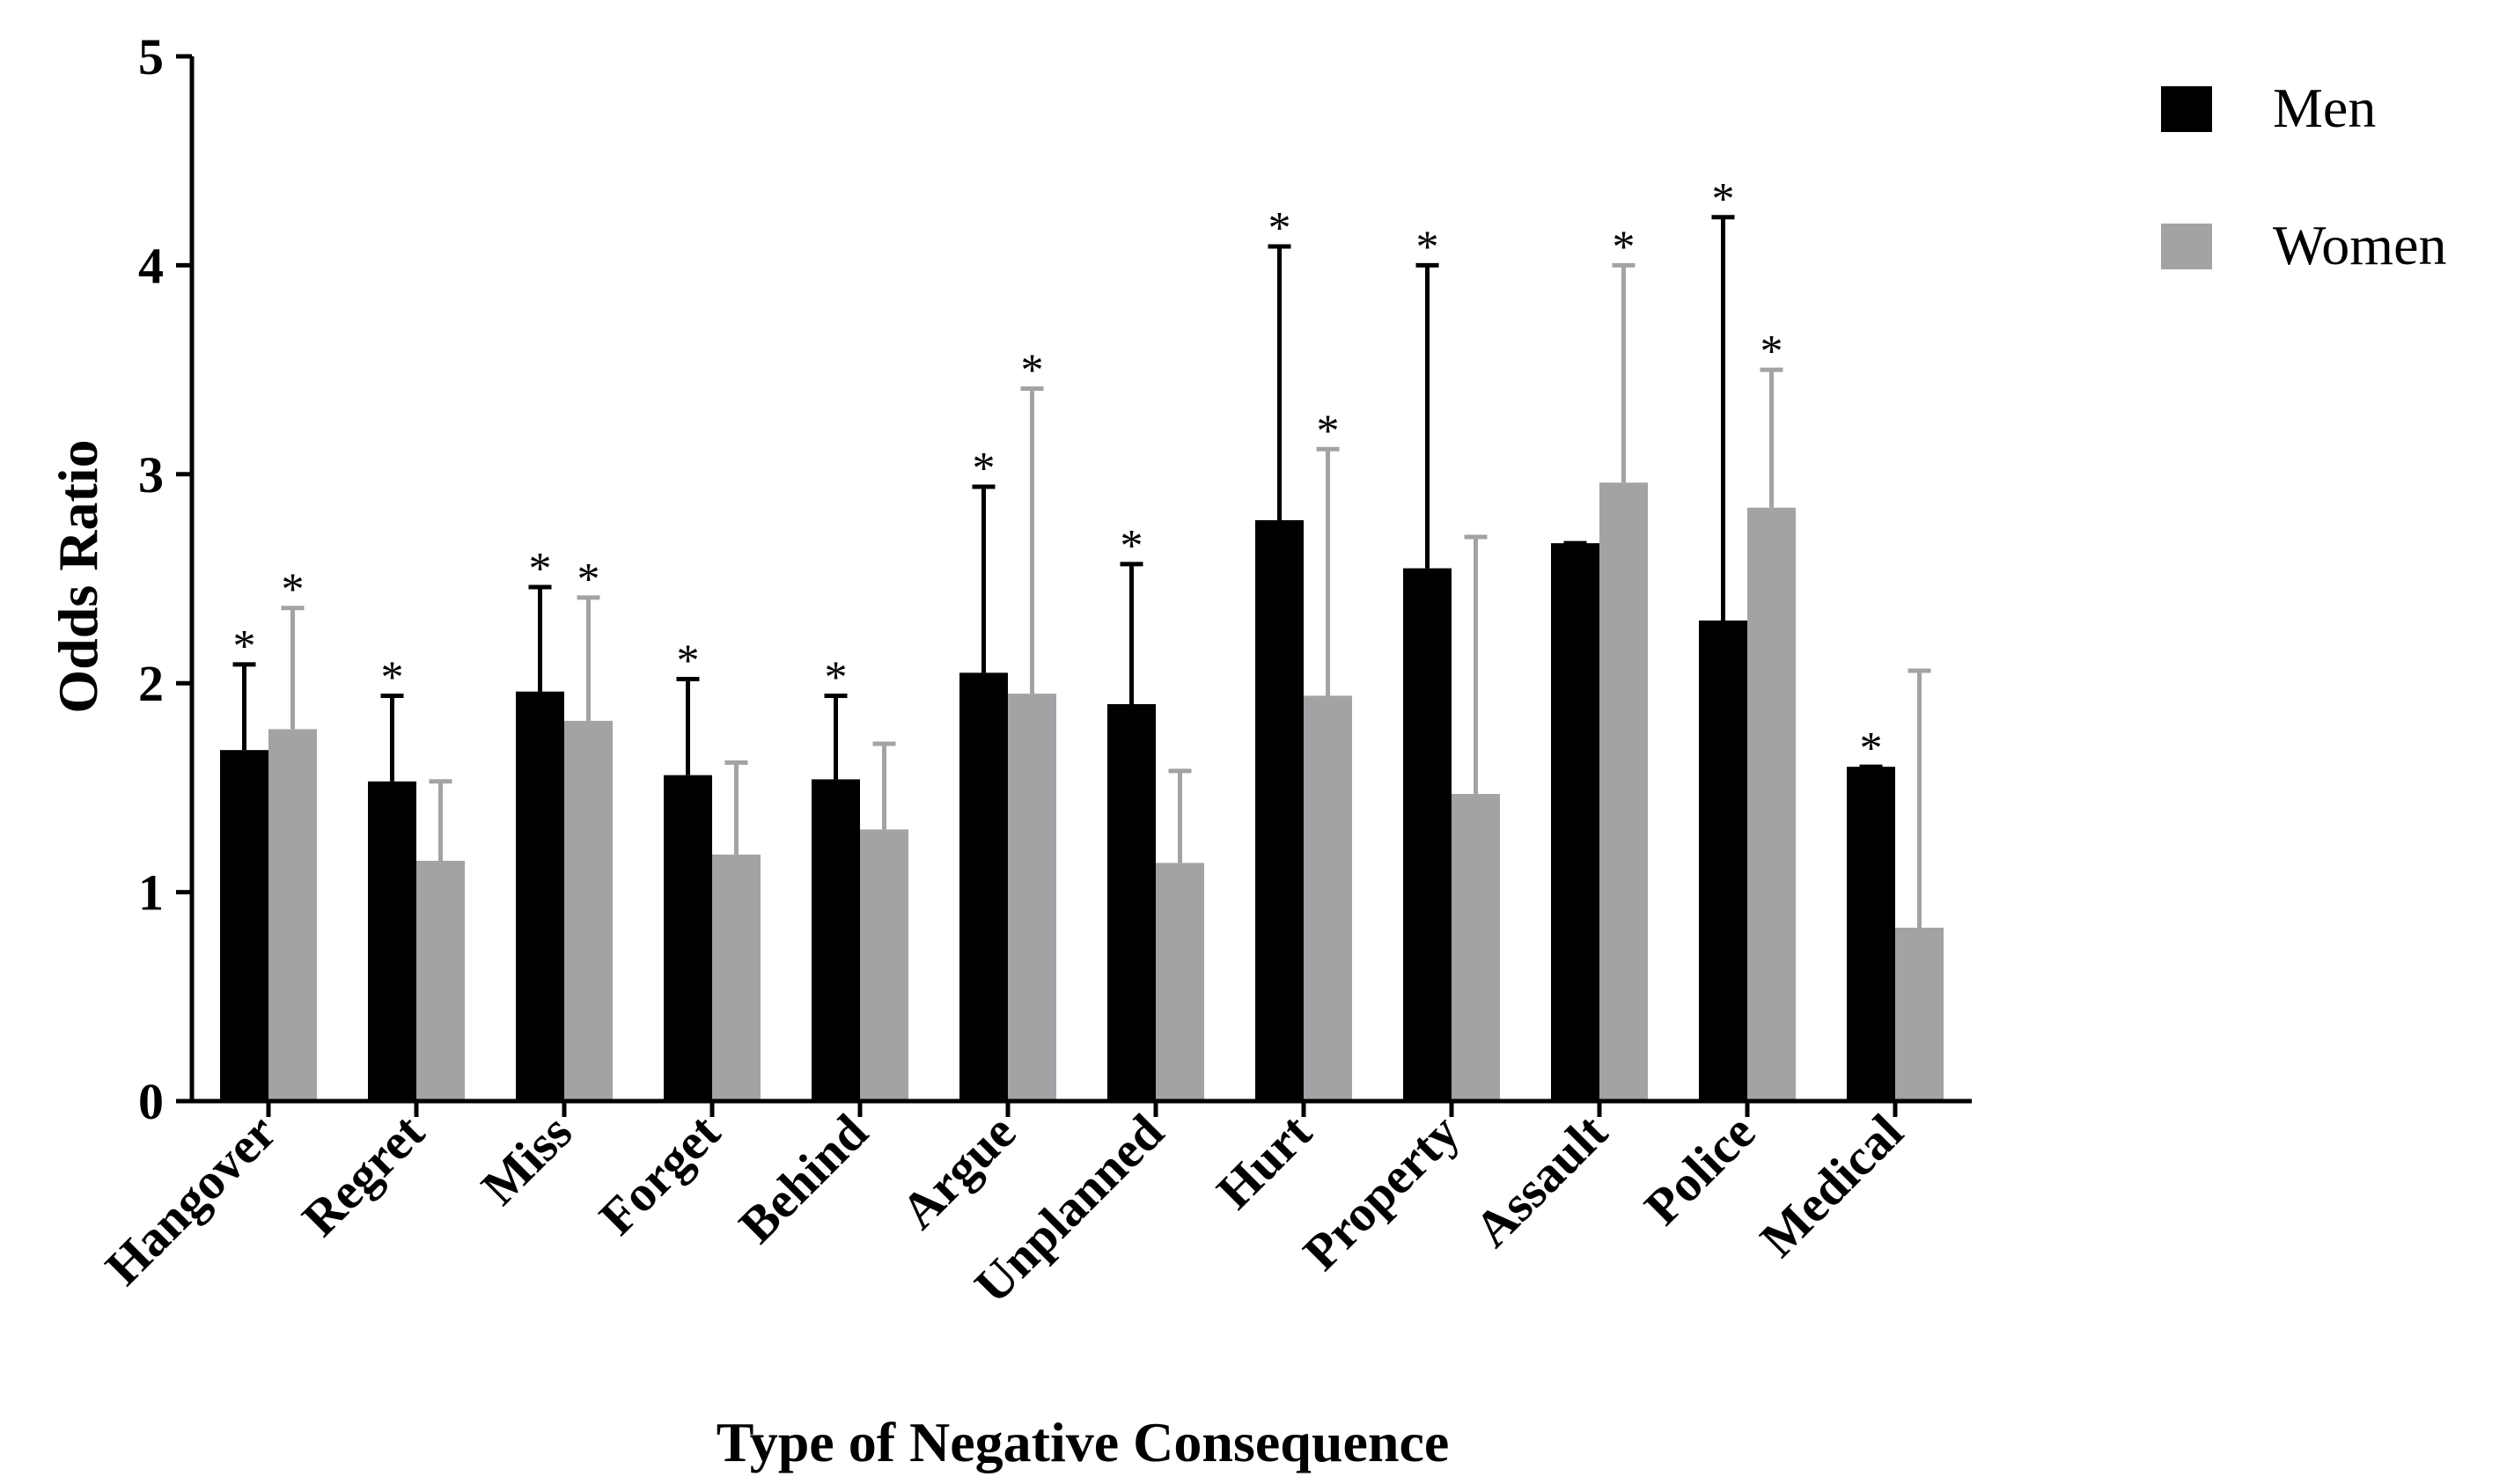 The width and height of the screenshot is (2514, 1484). What do you see at coordinates (958, 1171) in the screenshot?
I see `x-tick-label-argue: Argue` at bounding box center [958, 1171].